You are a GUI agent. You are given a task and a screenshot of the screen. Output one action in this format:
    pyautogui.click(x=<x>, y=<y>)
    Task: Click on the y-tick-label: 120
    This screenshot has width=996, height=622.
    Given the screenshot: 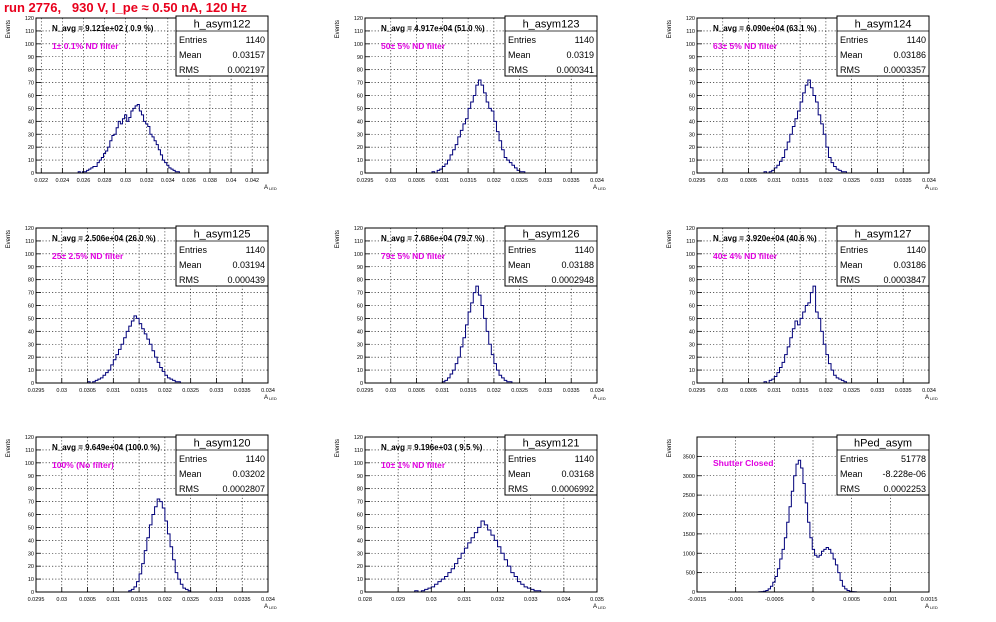 What is the action you would take?
    pyautogui.click(x=358, y=229)
    